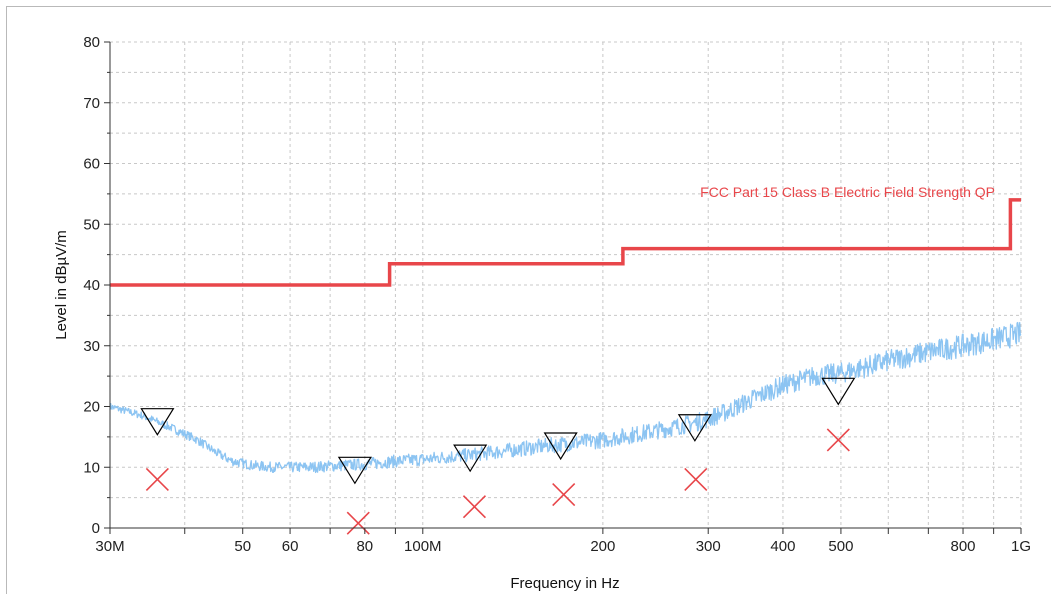  Describe the element at coordinates (91, 164) in the screenshot. I see `y-tick-label: 60` at that location.